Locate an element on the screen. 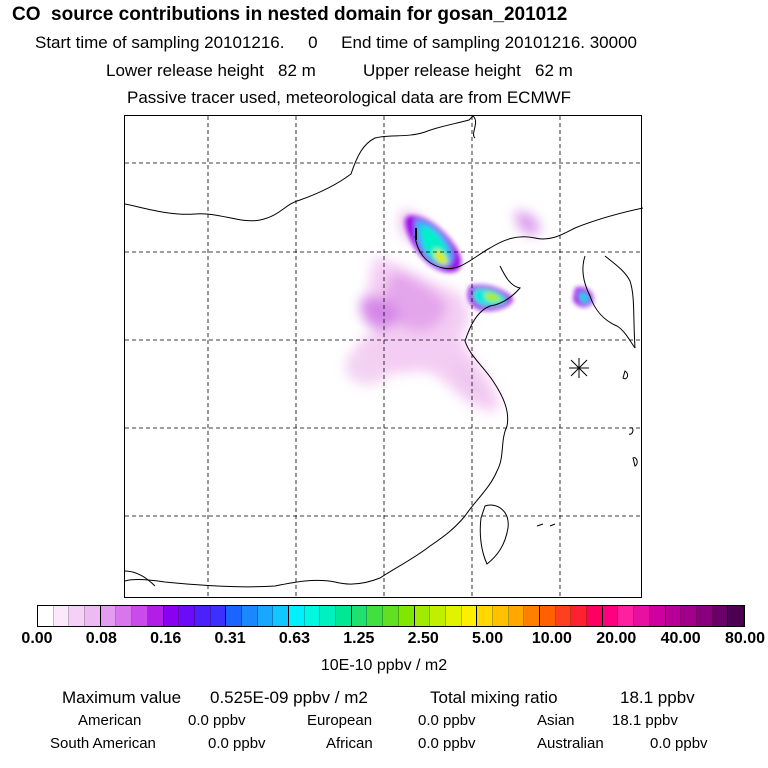  american-label: American is located at coordinates (110, 720).